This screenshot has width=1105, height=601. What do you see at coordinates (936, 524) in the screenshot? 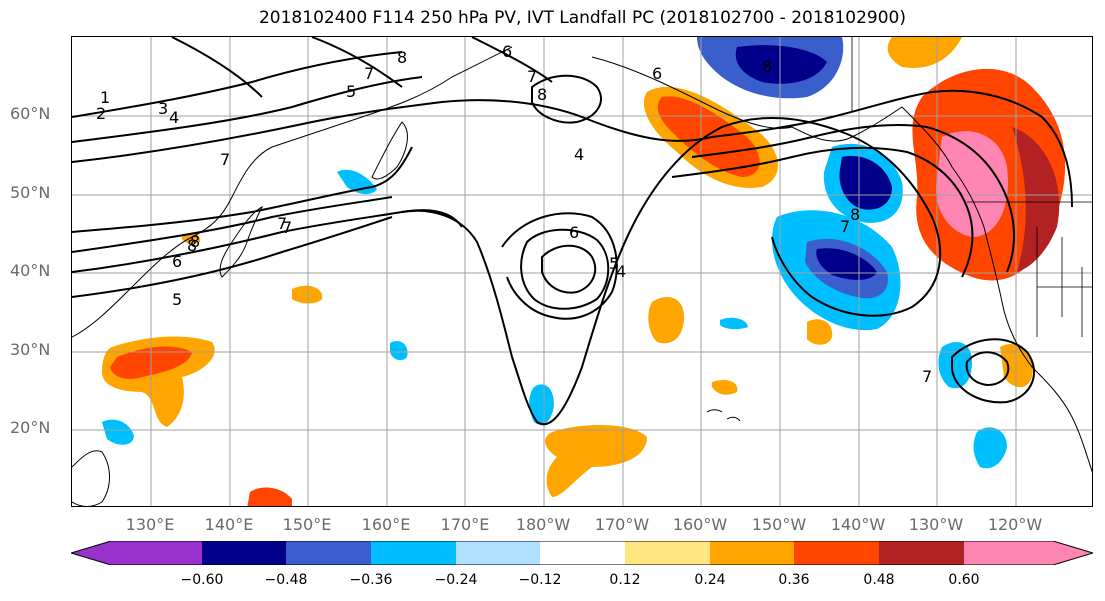
I see `lon-label-130w: 130°W` at bounding box center [936, 524].